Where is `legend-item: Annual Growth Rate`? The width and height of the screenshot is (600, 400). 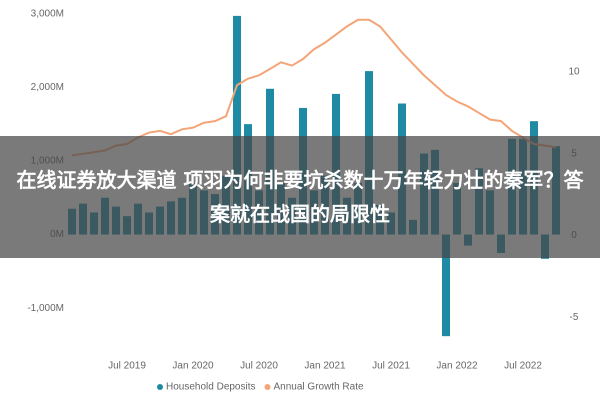
legend-item: Annual Growth Rate is located at coordinates (314, 387).